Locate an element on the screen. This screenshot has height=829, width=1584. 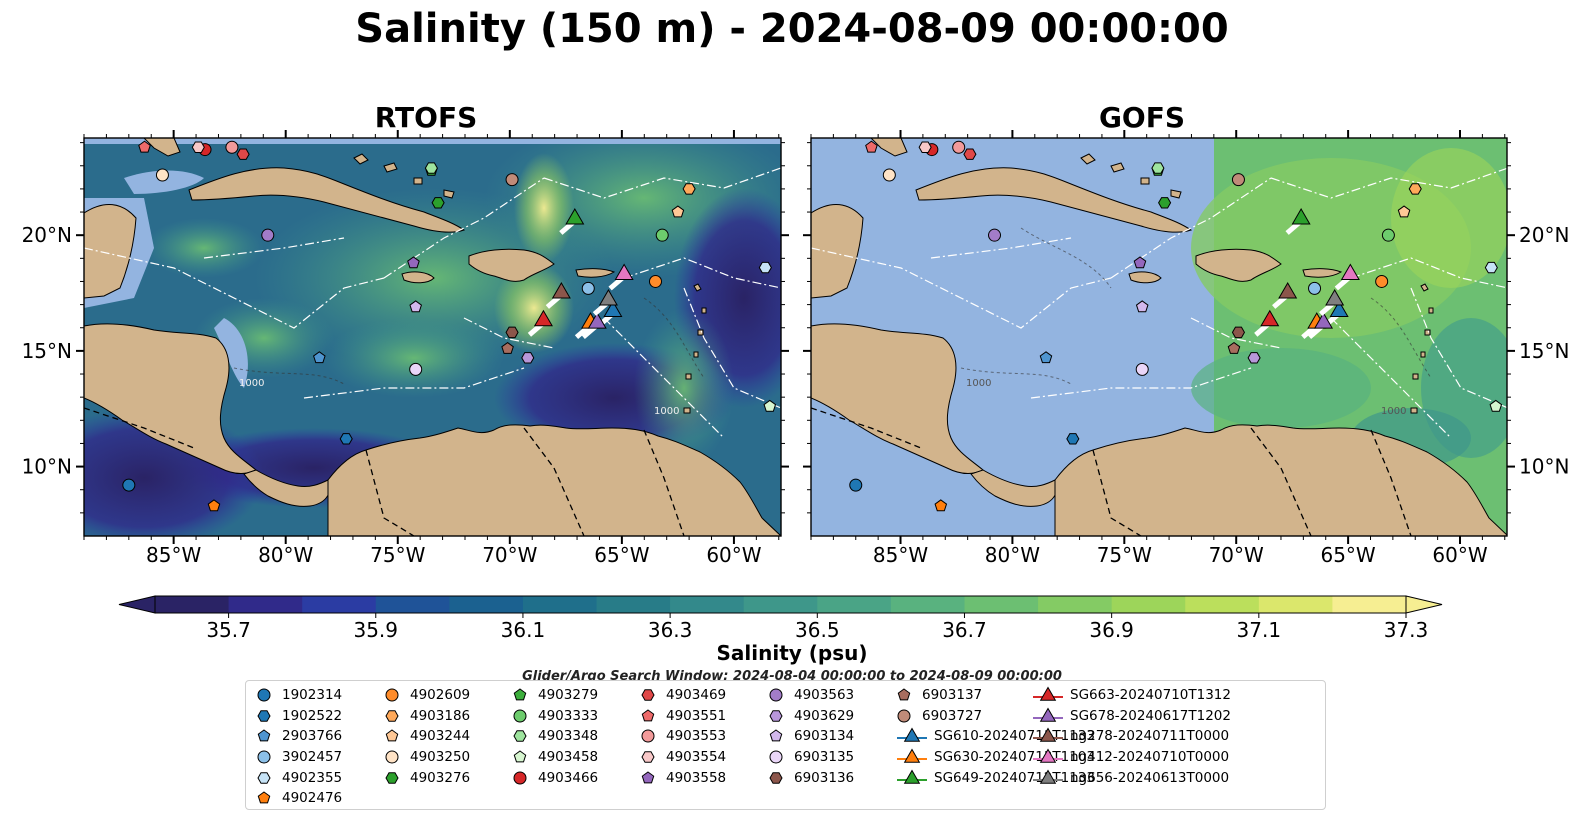
legend-item-label: 4902355 is located at coordinates (312, 777).